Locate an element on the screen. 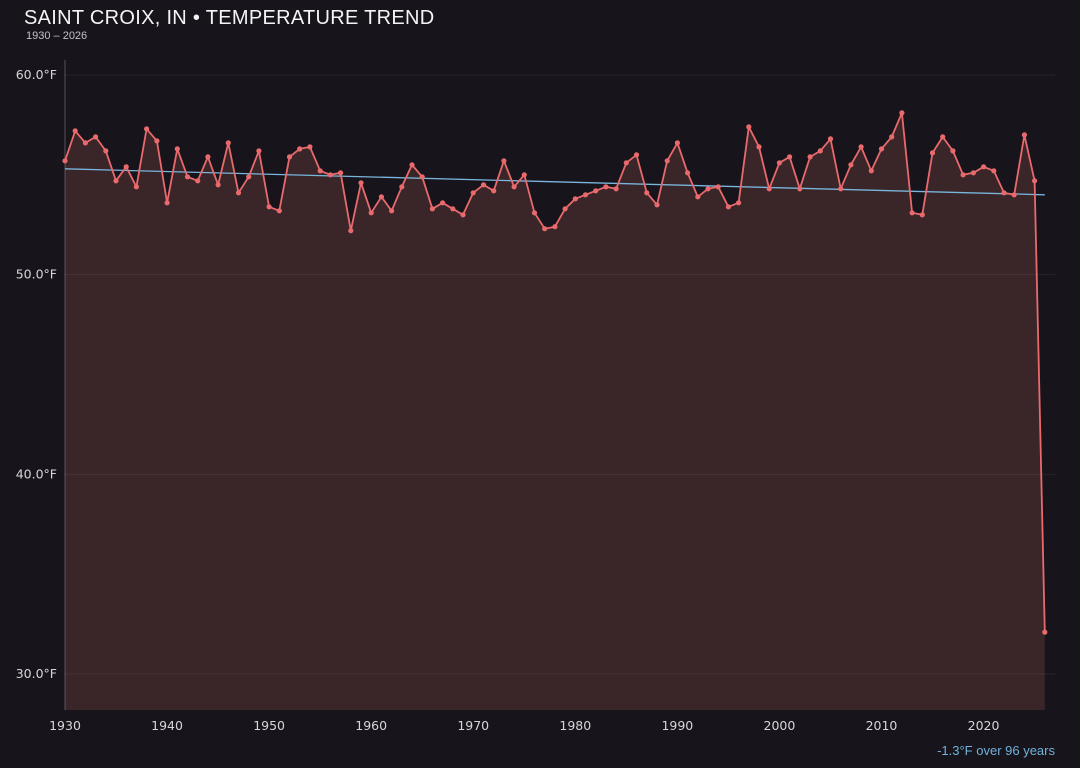 This screenshot has height=768, width=1080. x-axis-tick-label: 1930 is located at coordinates (65, 725).